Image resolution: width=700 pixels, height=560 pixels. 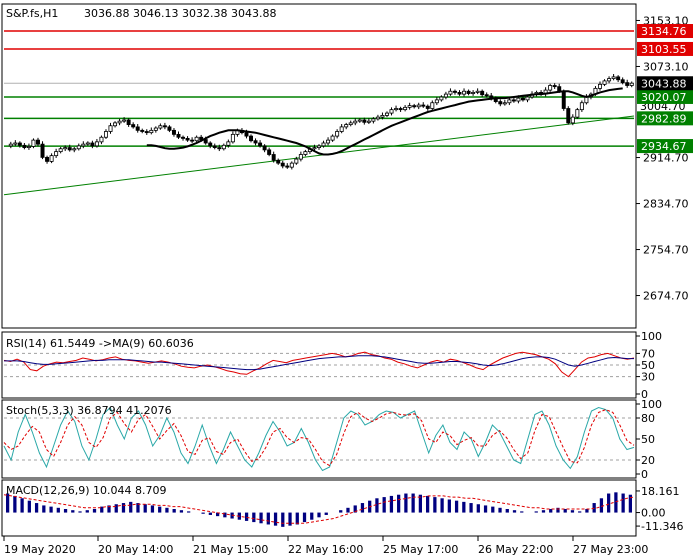 What do you see at coordinates (205, 13) in the screenshot?
I see `ohlc-low: 3032.38` at bounding box center [205, 13].